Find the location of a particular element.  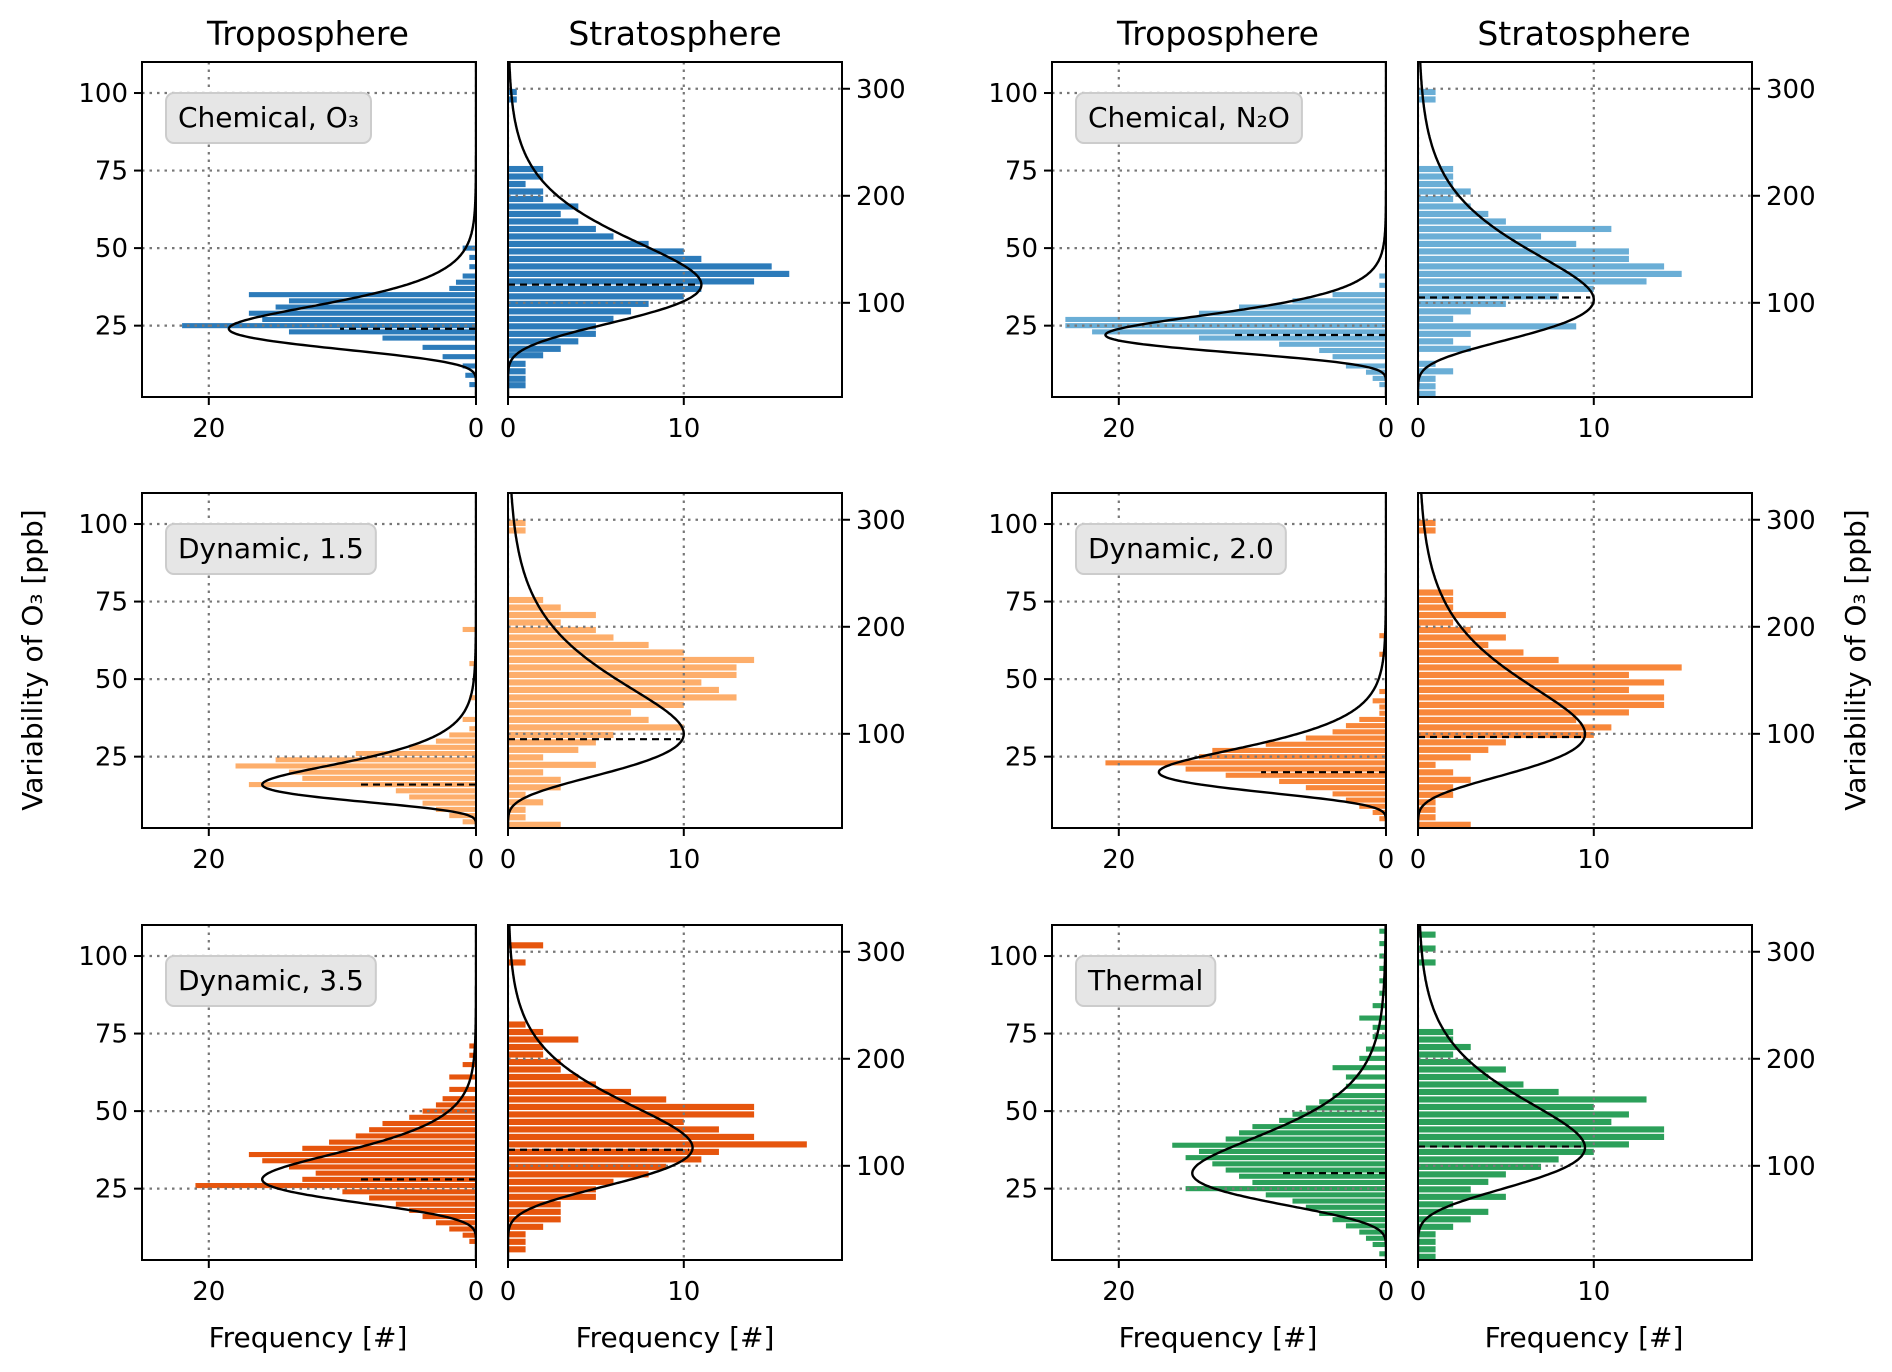

panel-0-troposphere-xtick-label: 20 is located at coordinates (208, 429).